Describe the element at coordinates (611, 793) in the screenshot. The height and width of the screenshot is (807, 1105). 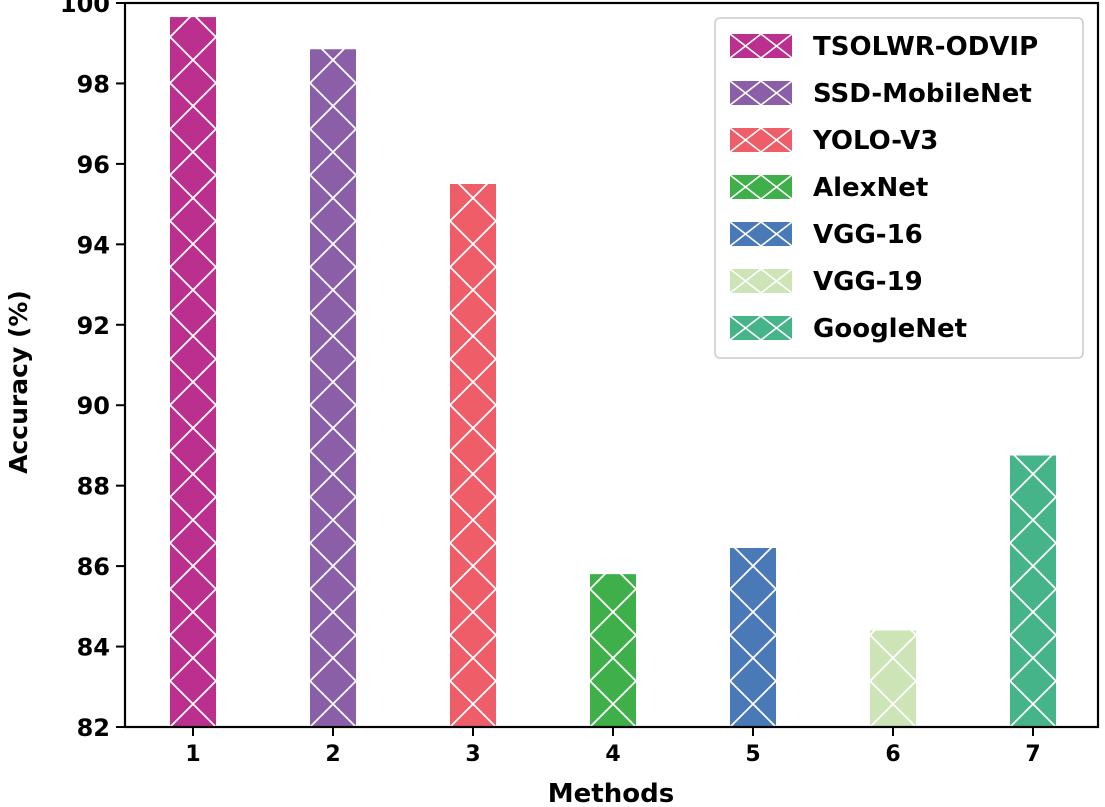
I see `x-axis-title: Methods` at that location.